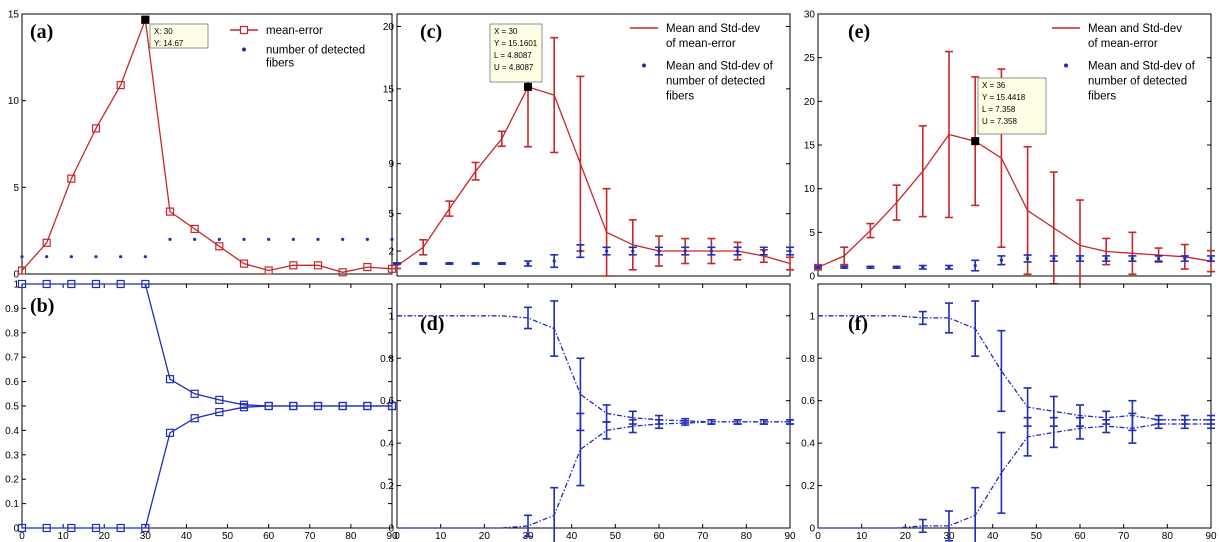  Describe the element at coordinates (703, 536) in the screenshot. I see `x-tick-label: 70` at that location.